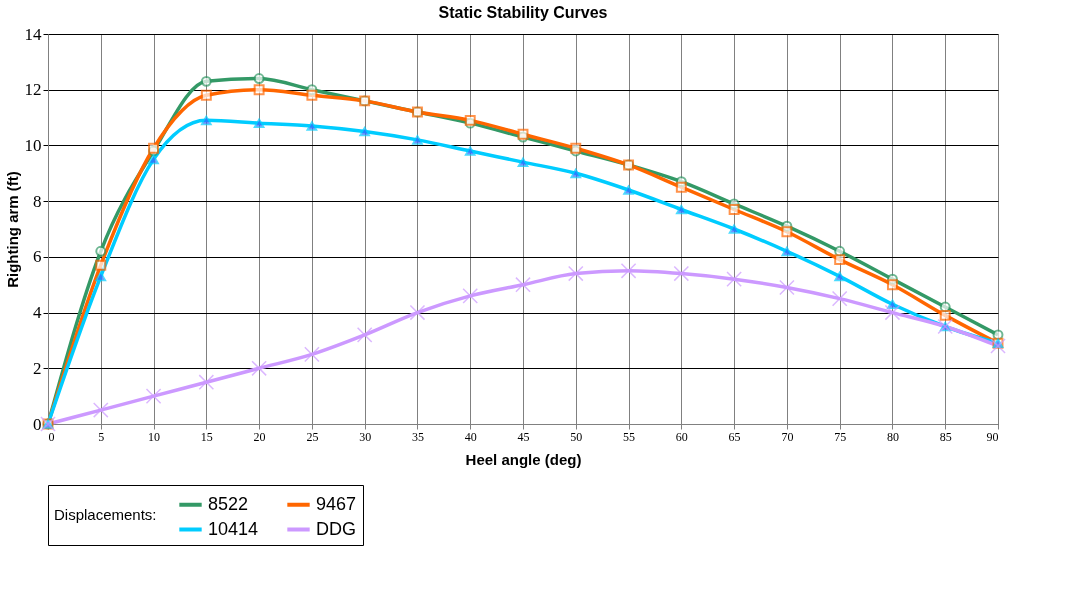  I want to click on x-tick-label: 35, so click(417, 436).